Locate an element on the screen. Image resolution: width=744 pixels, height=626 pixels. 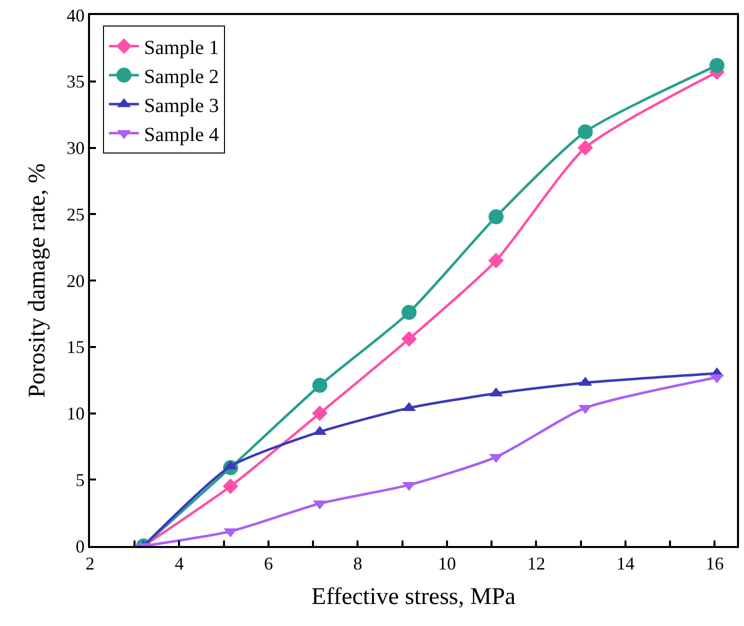
legend-label: Sample 1 is located at coordinates (181, 47).